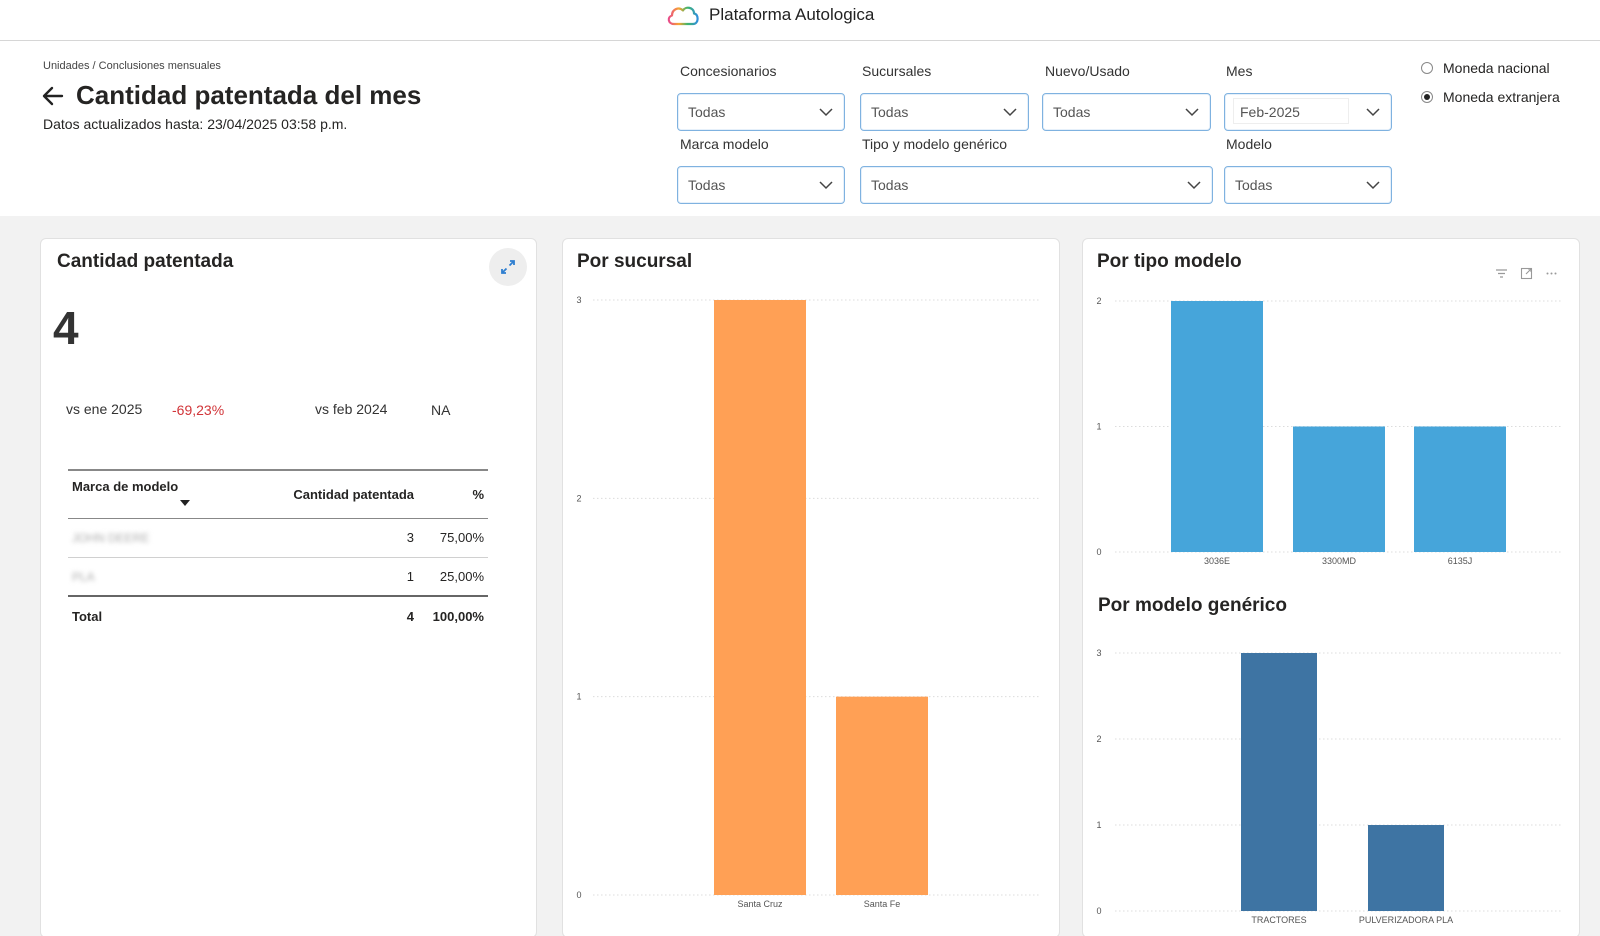  What do you see at coordinates (53, 96) in the screenshot?
I see `back-arrow-icon` at bounding box center [53, 96].